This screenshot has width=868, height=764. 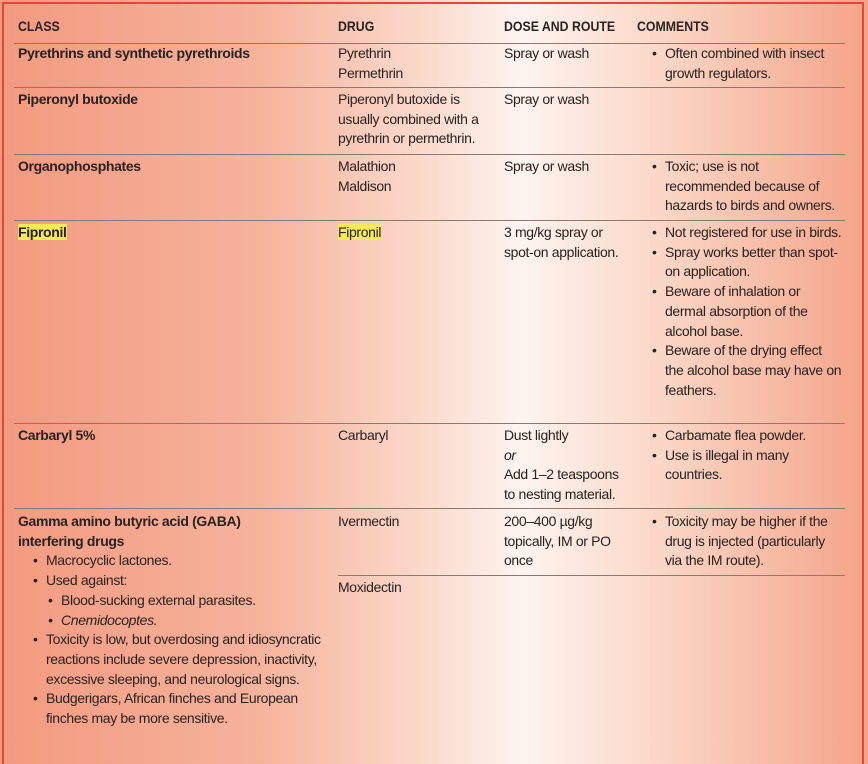 I want to click on header-class: CLASS, so click(x=39, y=26).